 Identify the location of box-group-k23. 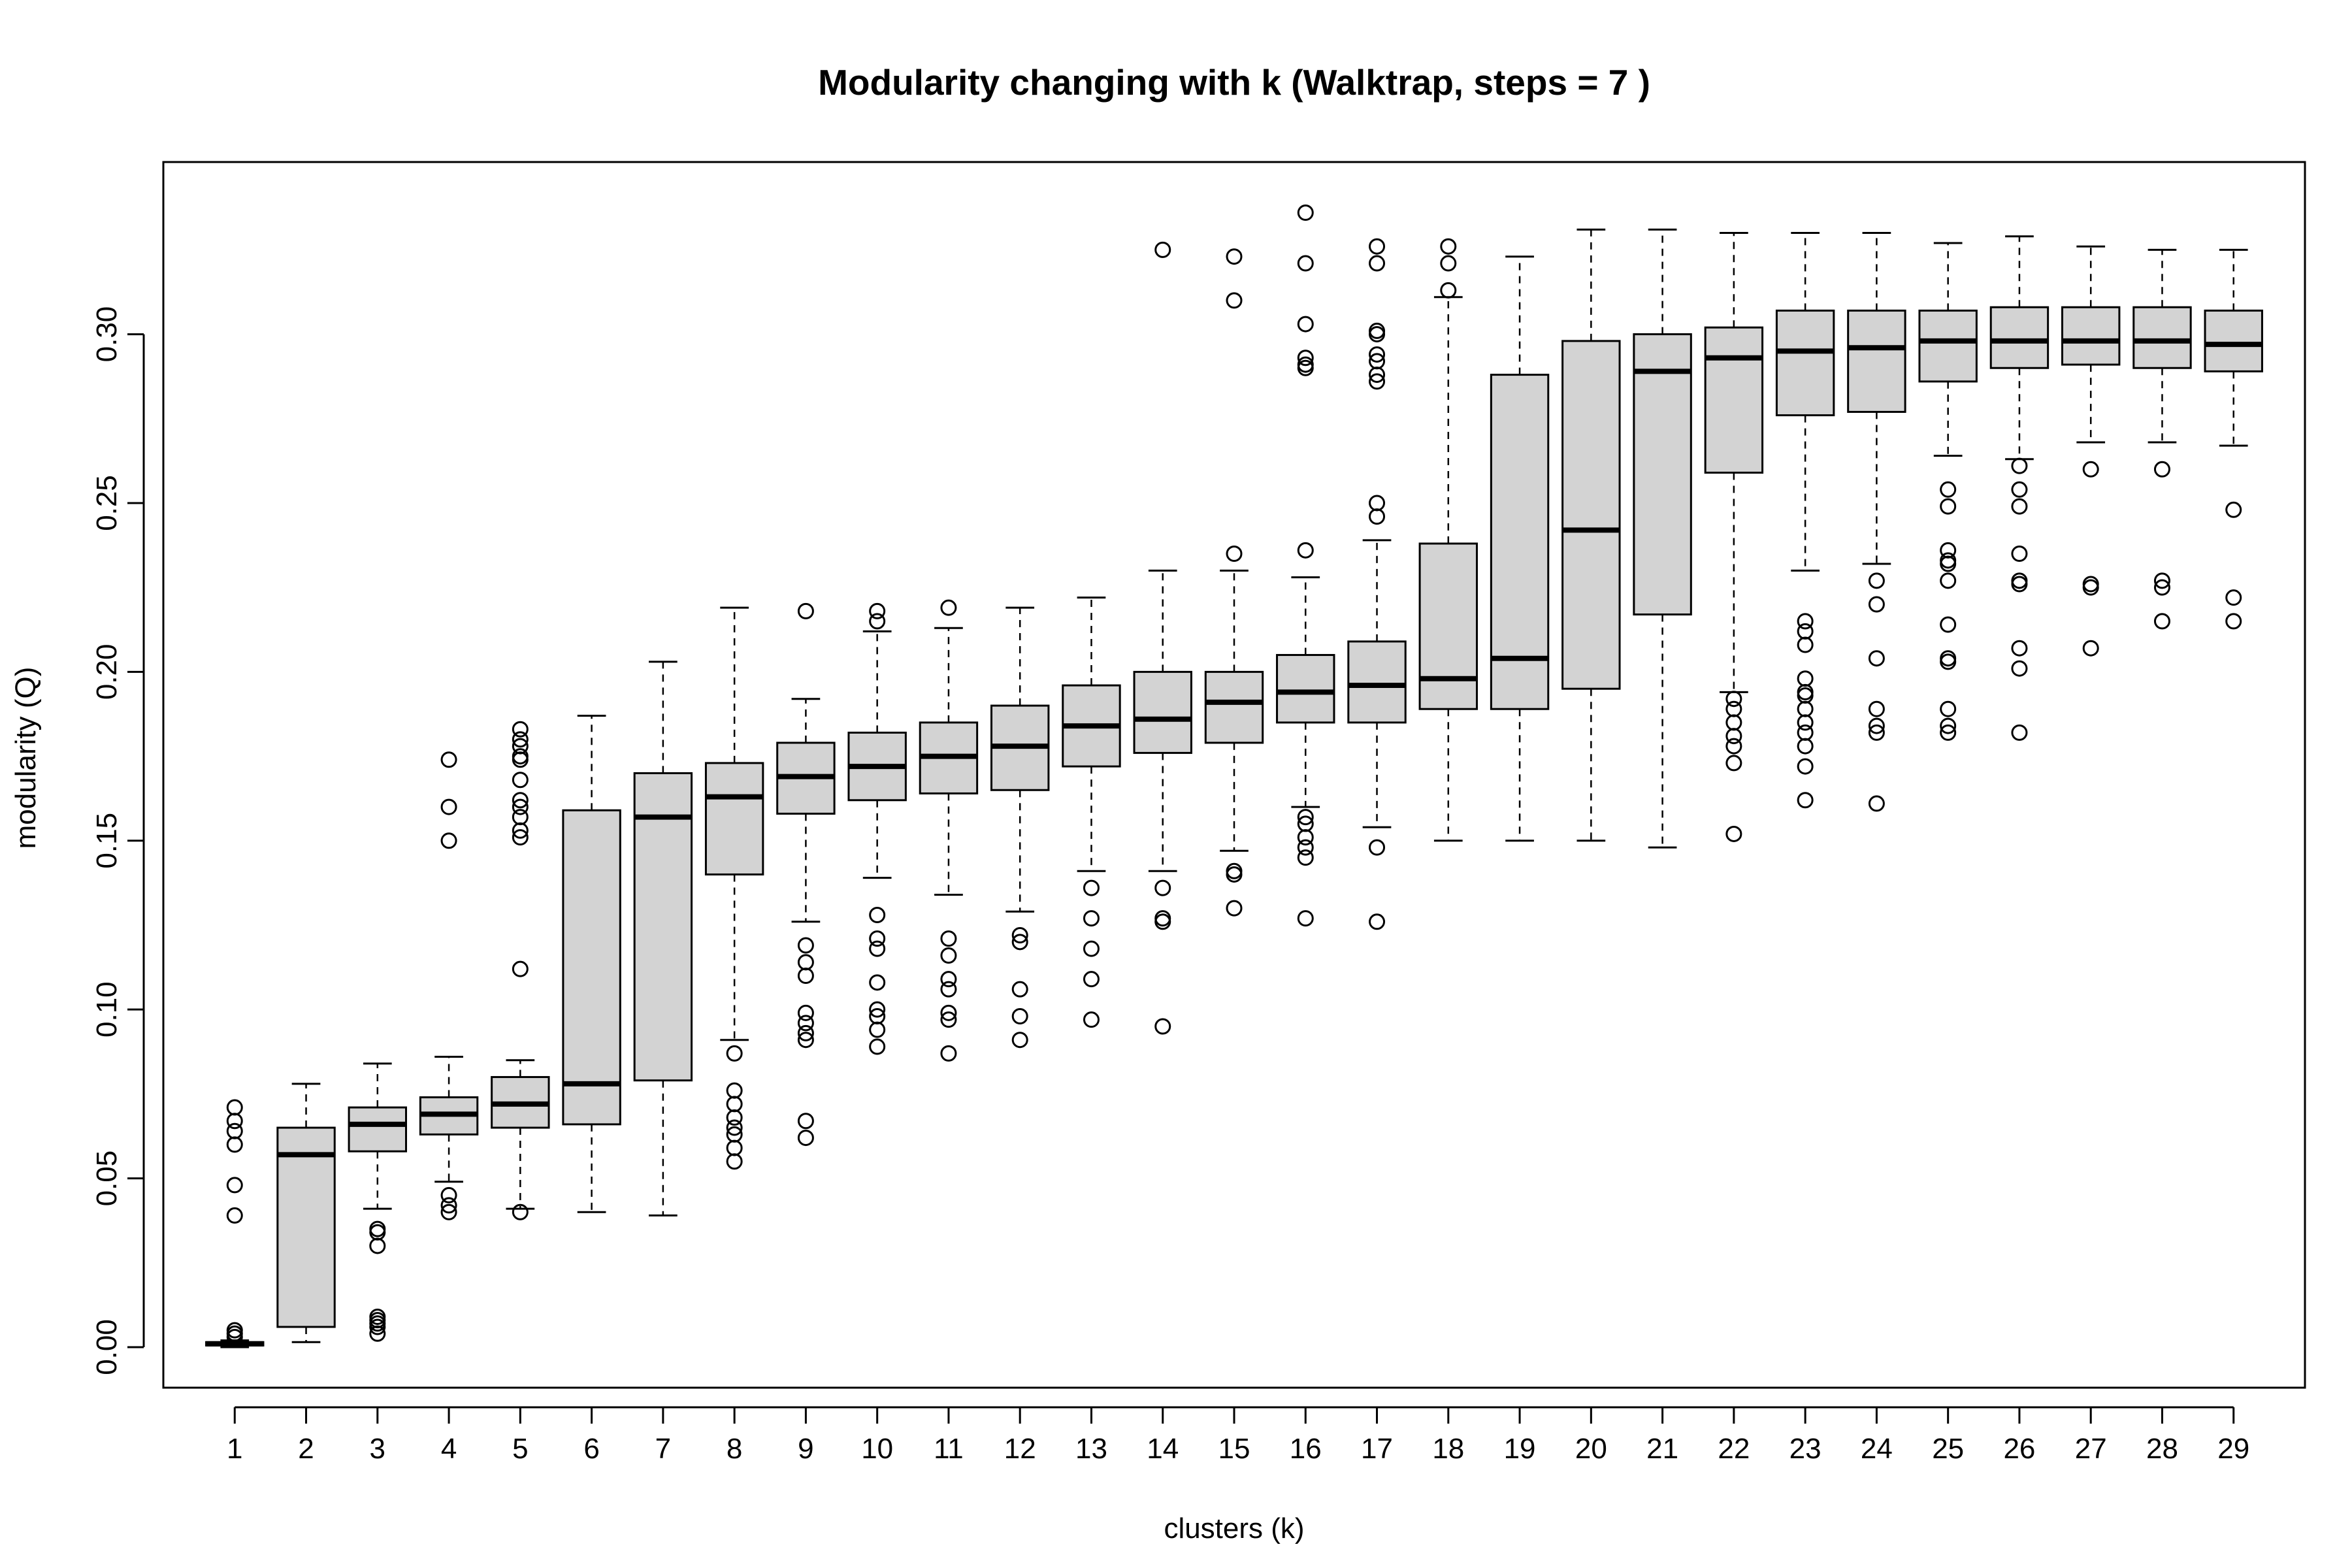
(1805, 520).